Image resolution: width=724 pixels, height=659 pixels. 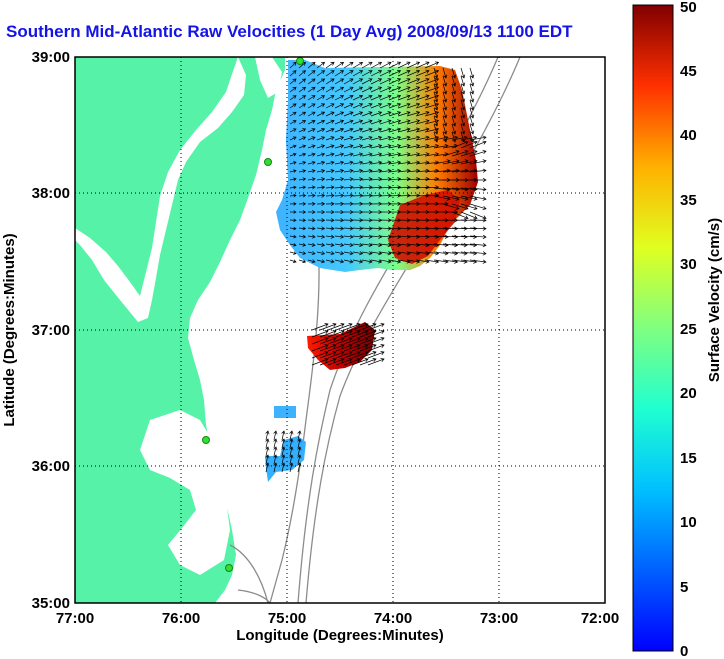 What do you see at coordinates (600, 618) in the screenshot?
I see `x-tick-label: 72:00` at bounding box center [600, 618].